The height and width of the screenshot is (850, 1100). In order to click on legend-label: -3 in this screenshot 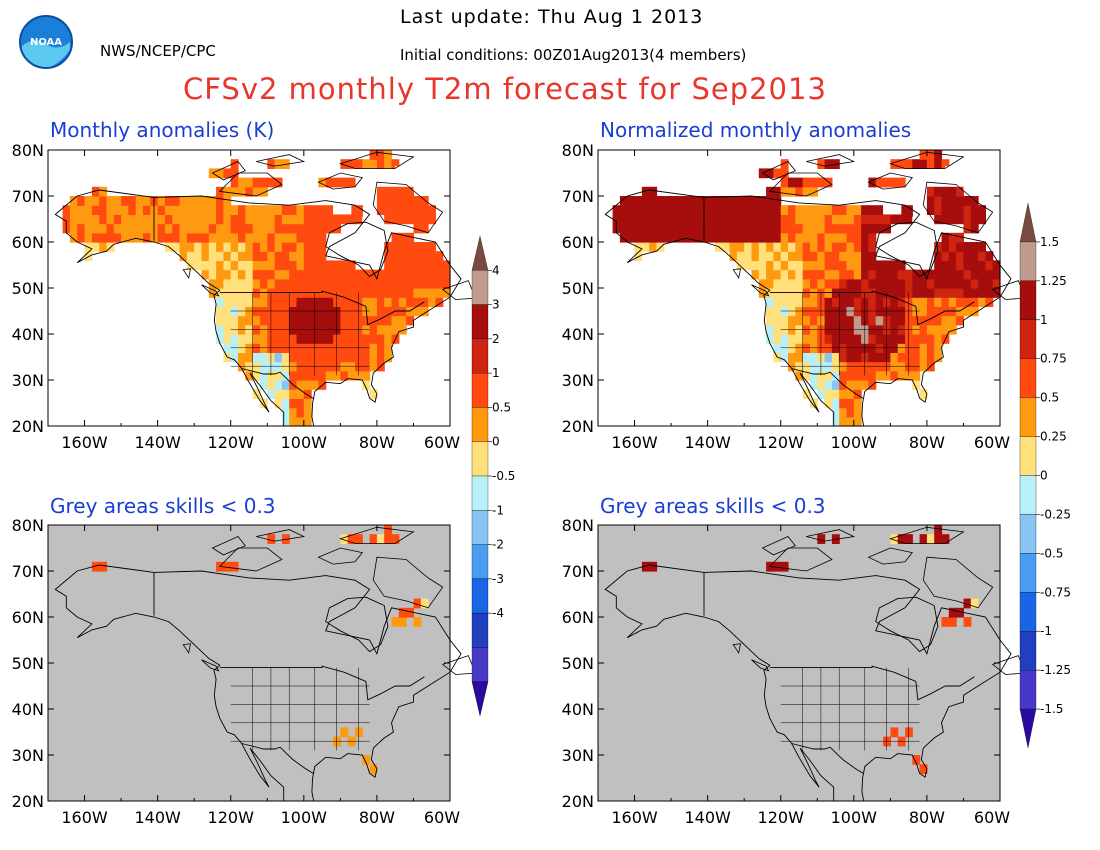, I will do `click(498, 579)`.